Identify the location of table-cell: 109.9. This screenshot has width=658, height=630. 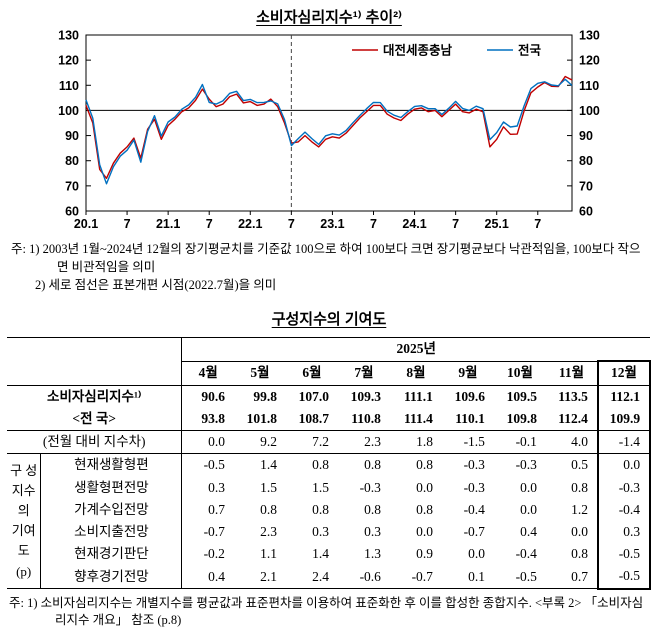
(624, 419).